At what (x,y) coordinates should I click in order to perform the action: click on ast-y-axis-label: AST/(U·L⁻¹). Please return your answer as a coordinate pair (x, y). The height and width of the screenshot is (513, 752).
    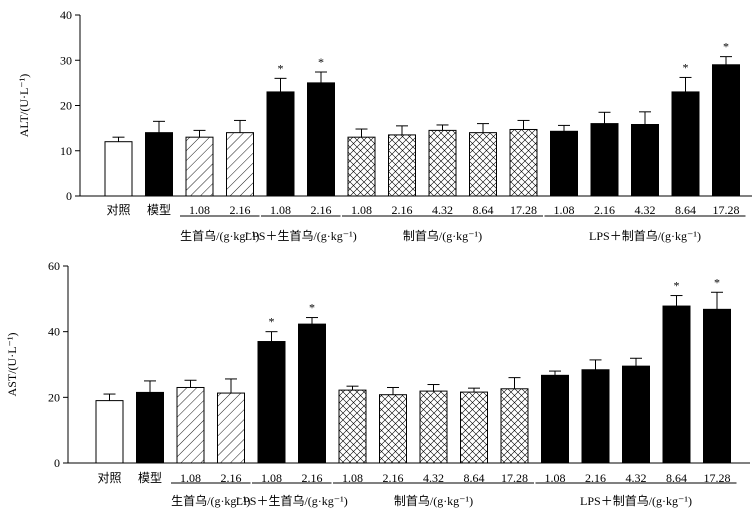
    Looking at the image, I should click on (12, 365).